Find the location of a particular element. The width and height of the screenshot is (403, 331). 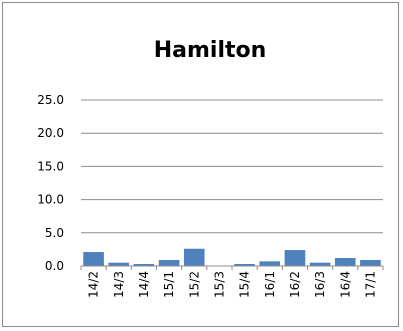

x-tick-label: 17/1 is located at coordinates (370, 284).